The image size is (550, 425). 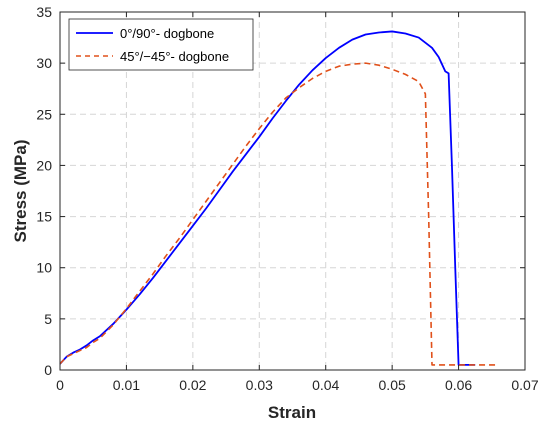 I want to click on legend-label-series-1: 0°/90°- dogbone, so click(x=167, y=33).